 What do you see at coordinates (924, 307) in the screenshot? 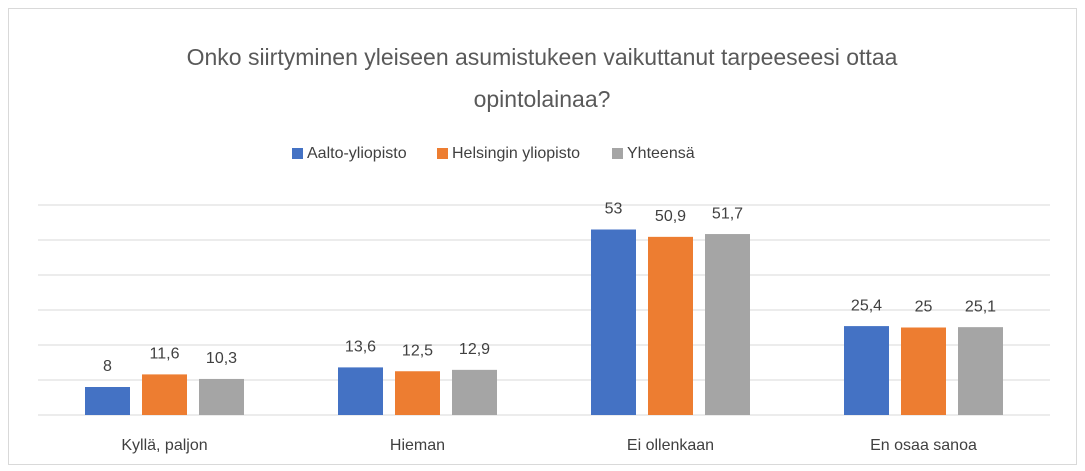
I see `data-label: 25` at bounding box center [924, 307].